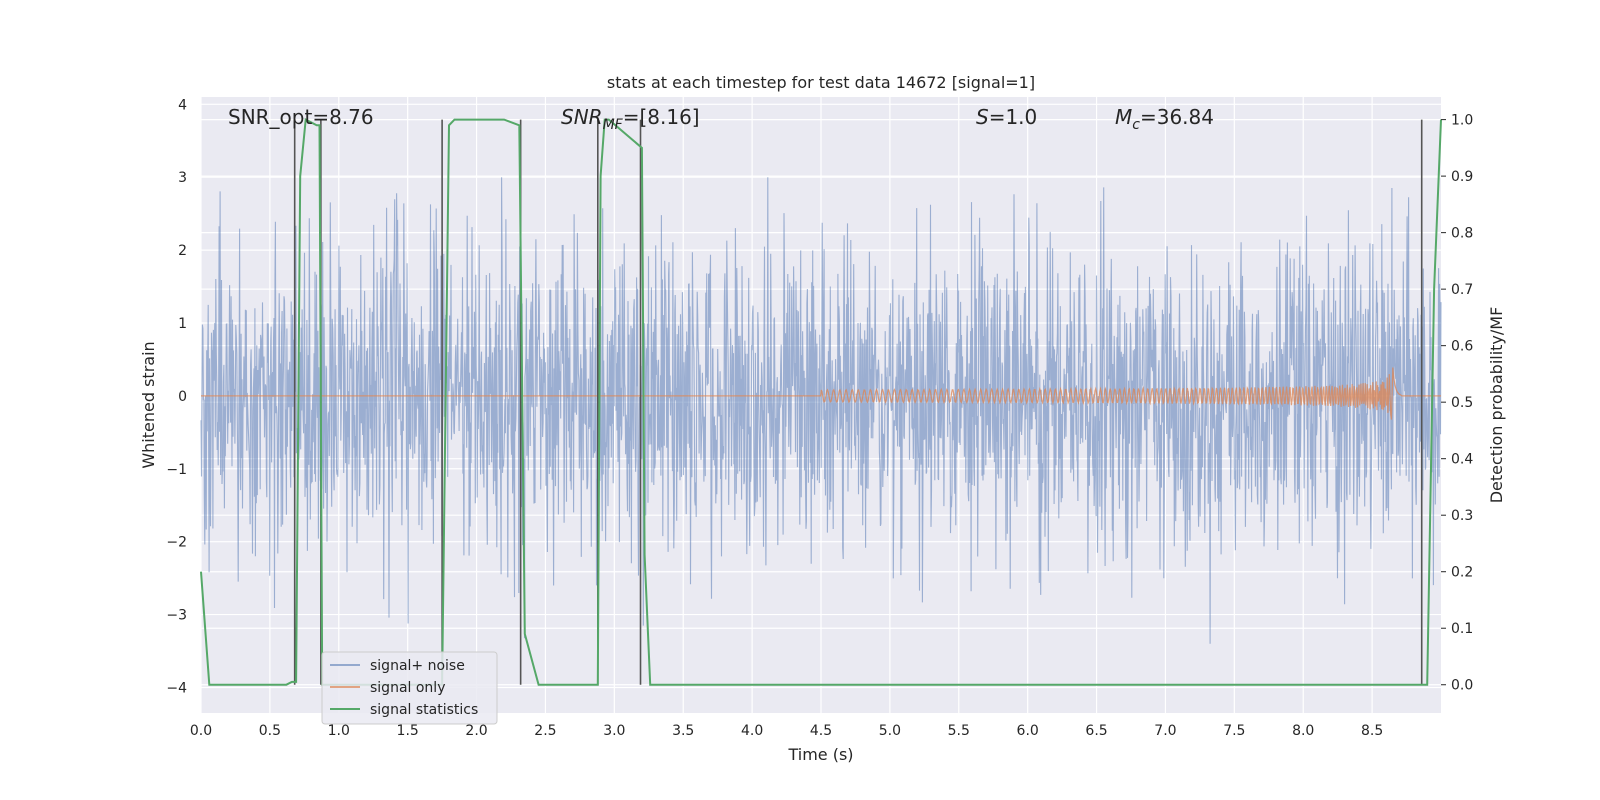 Image resolution: width=1600 pixels, height=800 pixels. What do you see at coordinates (182, 105) in the screenshot?
I see `y-left-tick-label: 4` at bounding box center [182, 105].